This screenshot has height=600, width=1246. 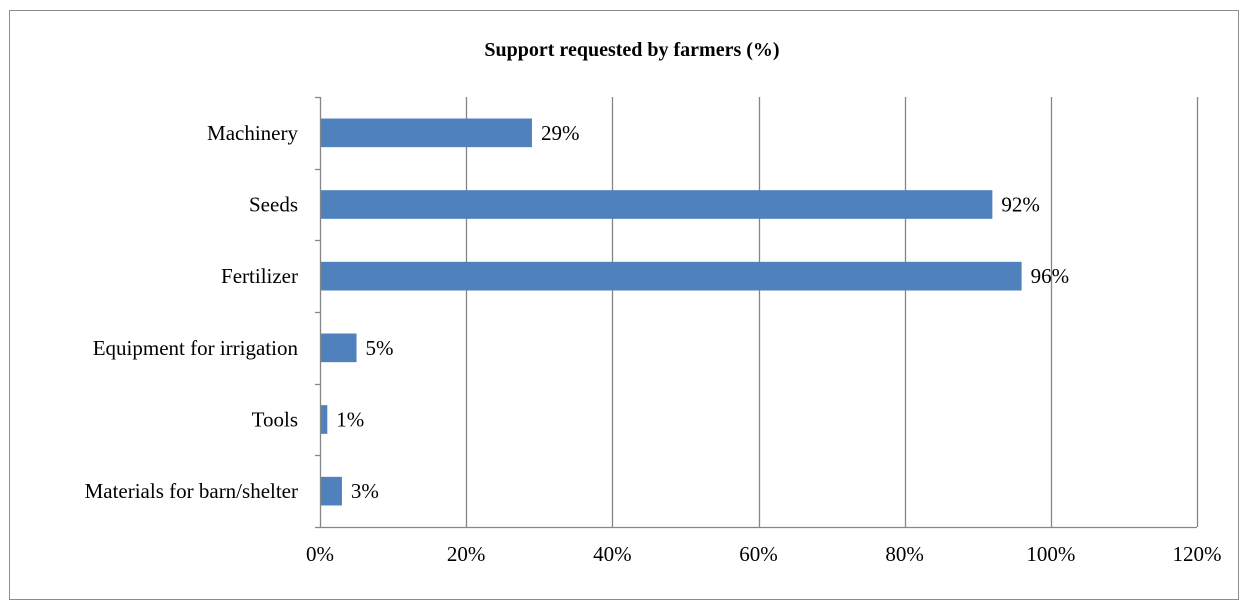 I want to click on data-label: 1%, so click(x=350, y=420).